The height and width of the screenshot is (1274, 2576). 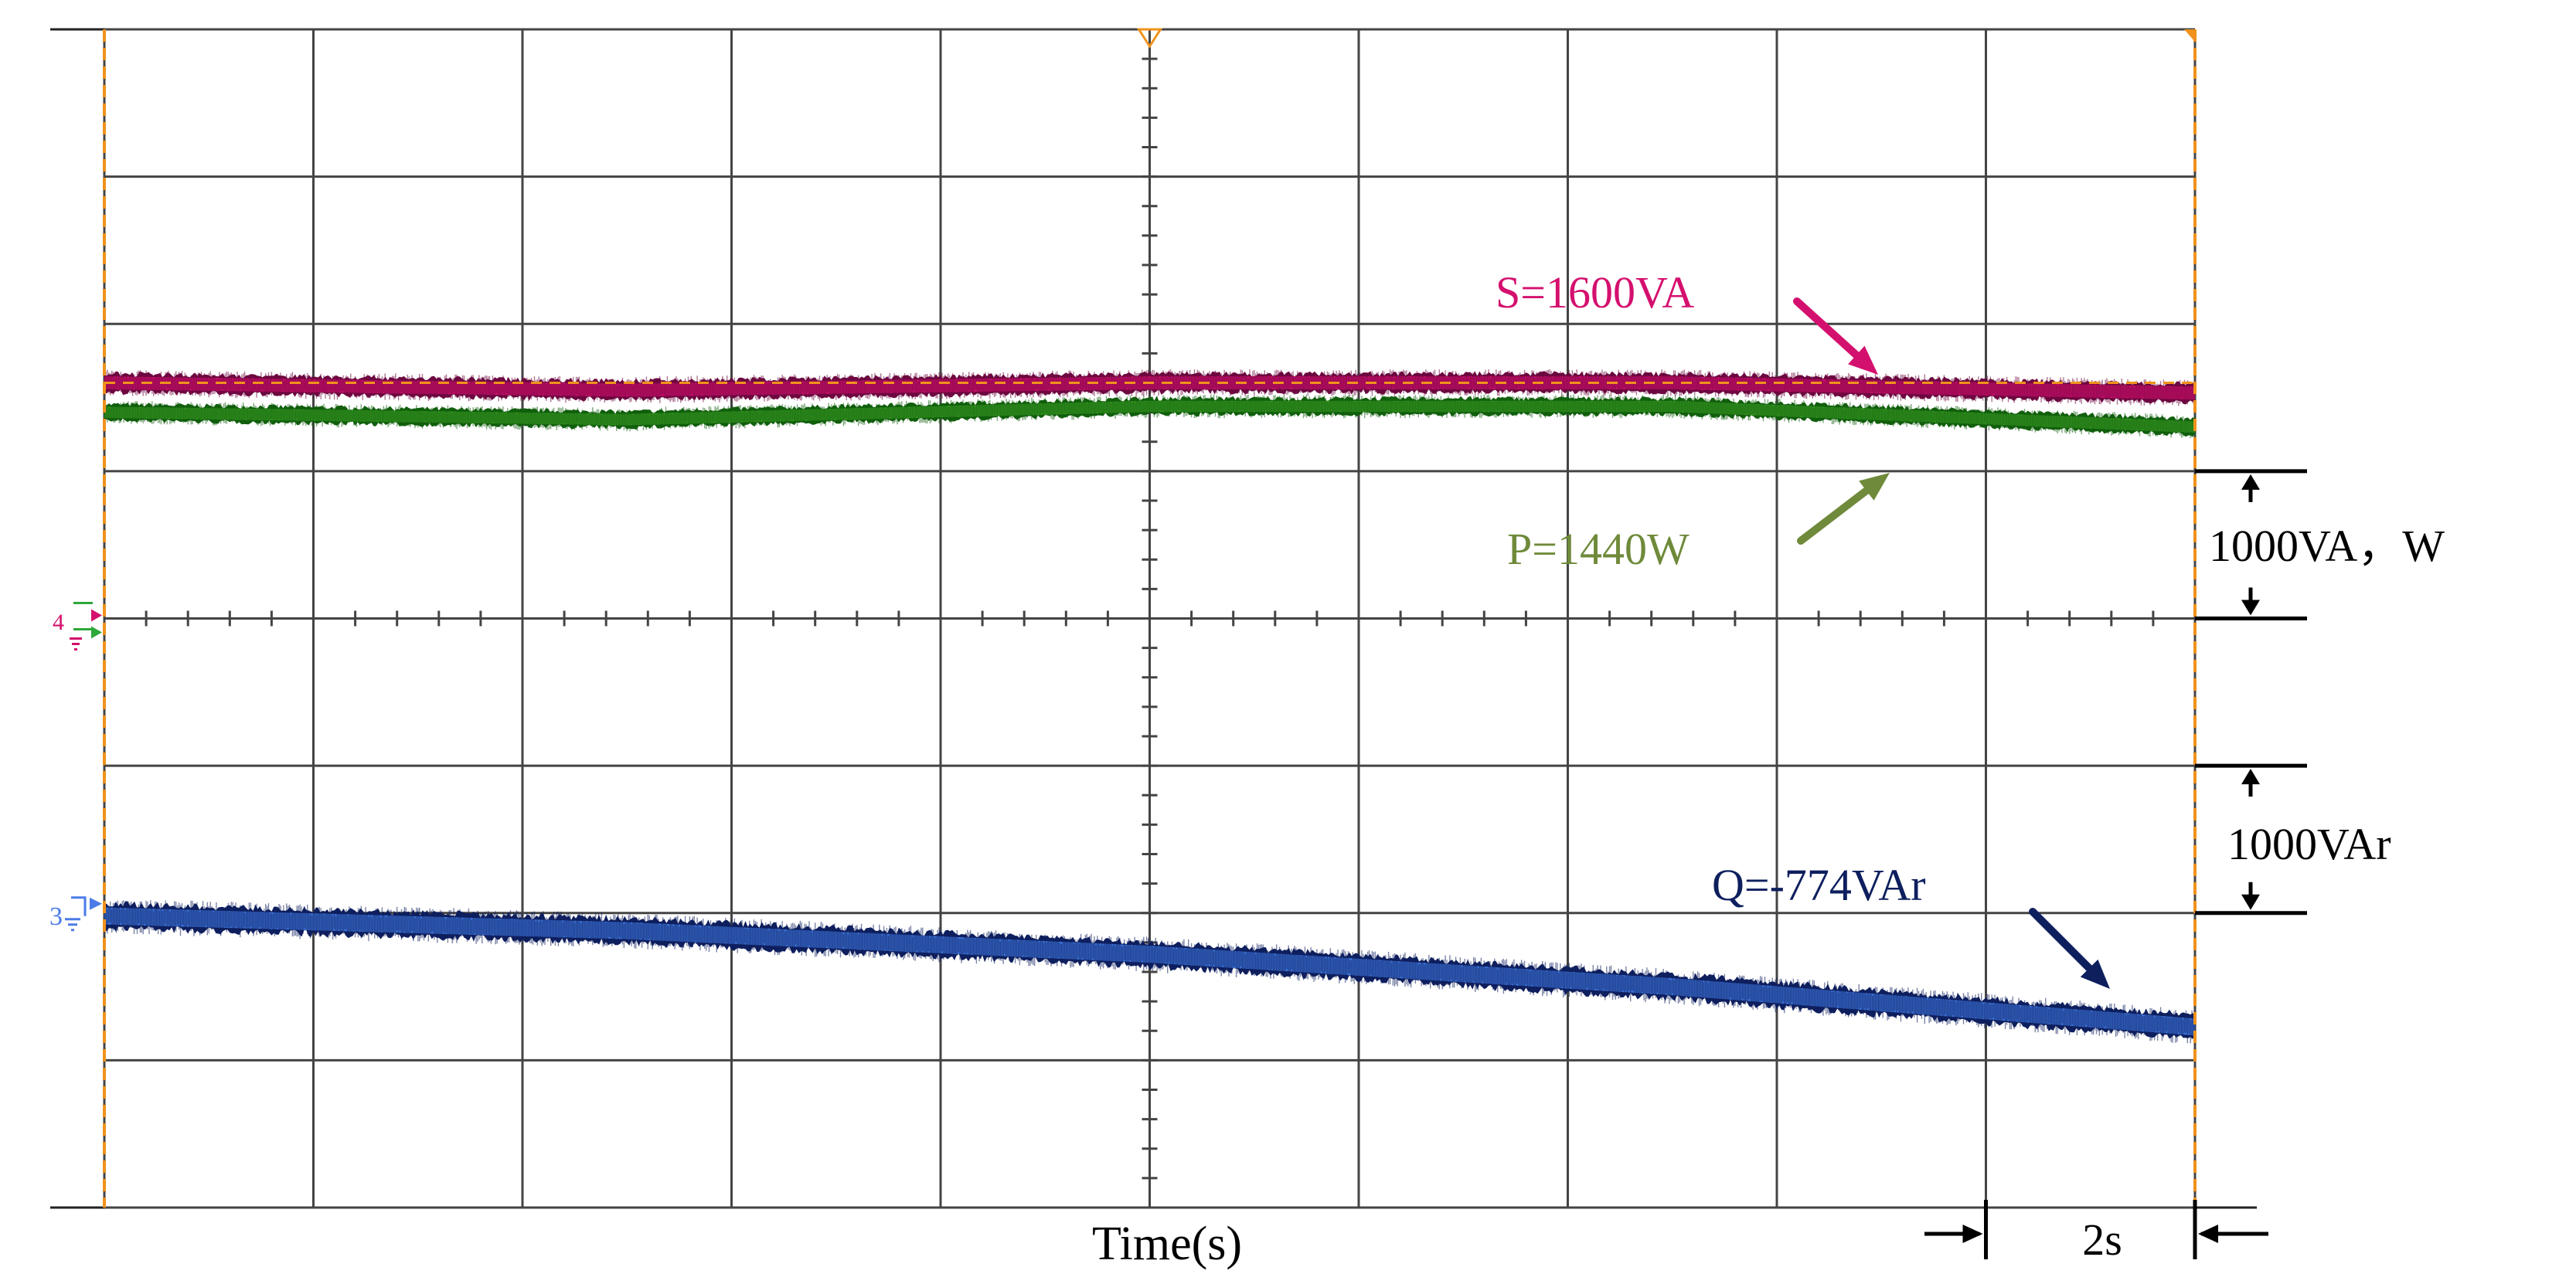 I want to click on s-arrow-head, so click(x=1863, y=360).